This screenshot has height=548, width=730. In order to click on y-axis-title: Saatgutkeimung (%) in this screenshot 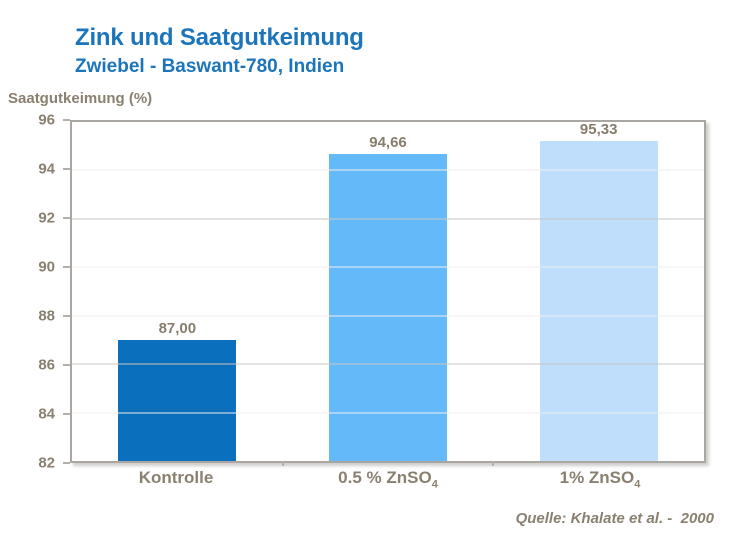, I will do `click(80, 98)`.